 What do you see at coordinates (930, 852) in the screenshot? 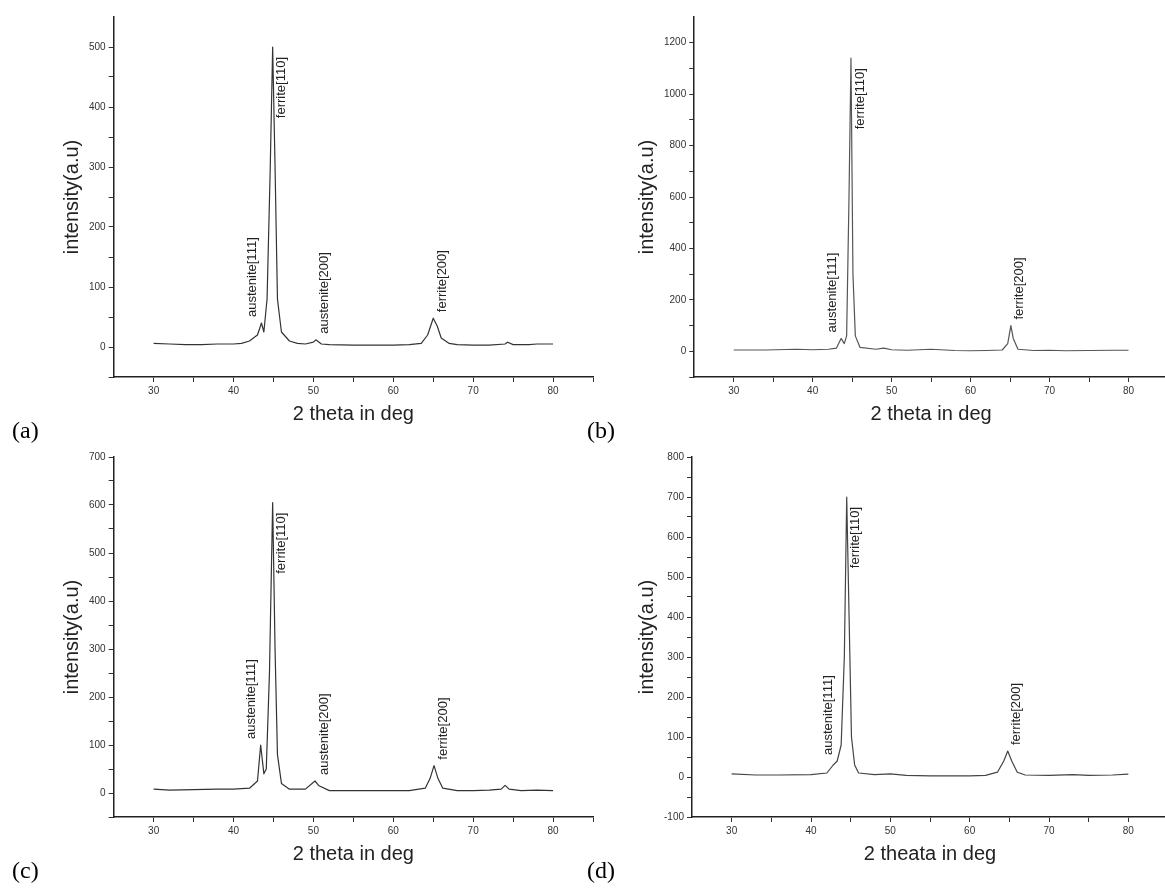
I see `x-axis-title: 2 theata in deg` at bounding box center [930, 852].